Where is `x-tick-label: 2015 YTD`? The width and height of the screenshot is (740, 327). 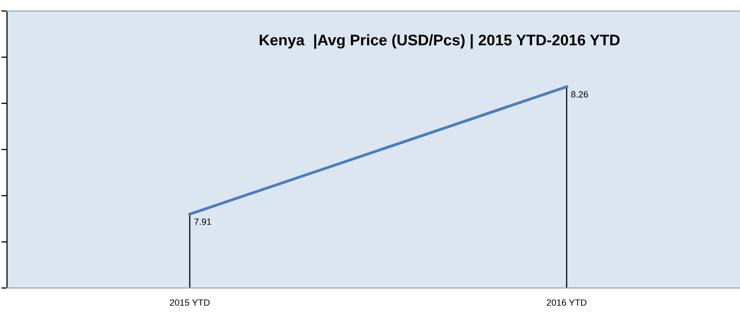
x-tick-label: 2015 YTD is located at coordinates (190, 302).